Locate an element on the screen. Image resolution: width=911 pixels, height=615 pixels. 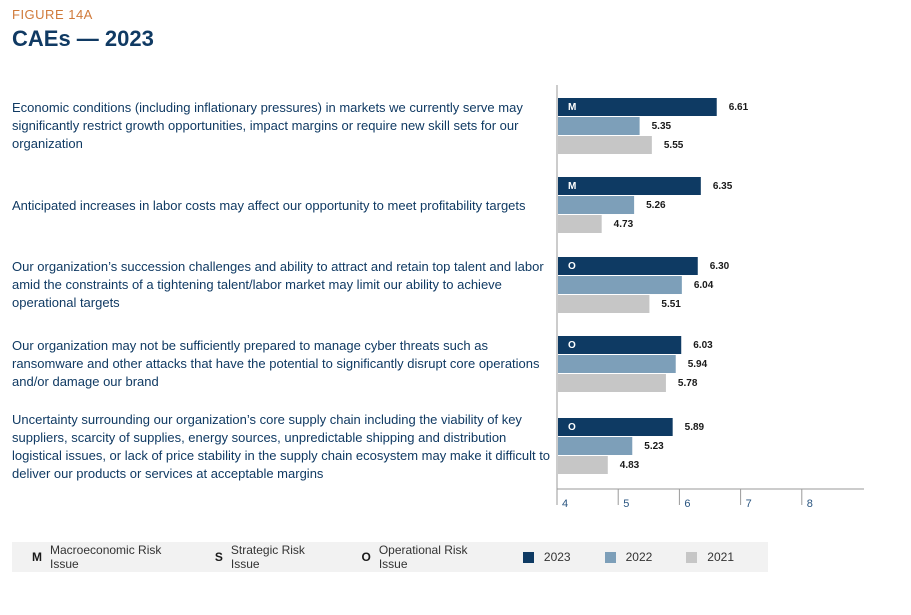
chart-title: CAEs — 2023 is located at coordinates (83, 38).